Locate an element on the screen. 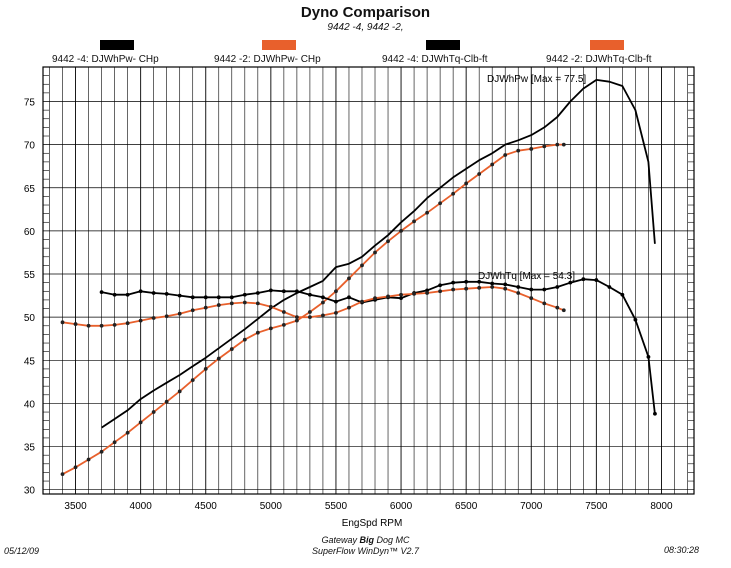 The height and width of the screenshot is (568, 731). x-tick-label: 5500 is located at coordinates (336, 506).